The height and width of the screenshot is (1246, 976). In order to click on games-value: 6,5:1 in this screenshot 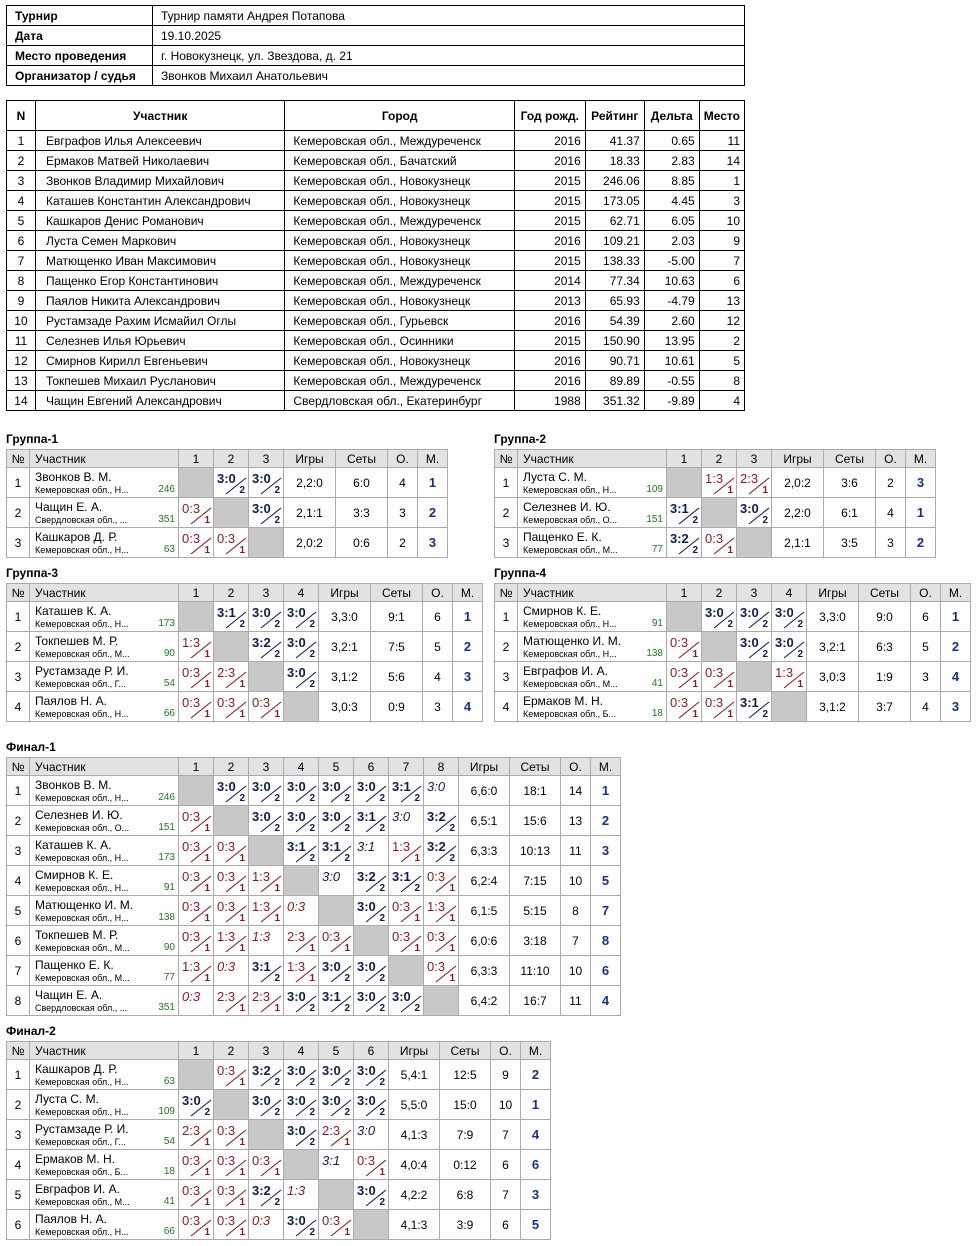, I will do `click(484, 820)`.